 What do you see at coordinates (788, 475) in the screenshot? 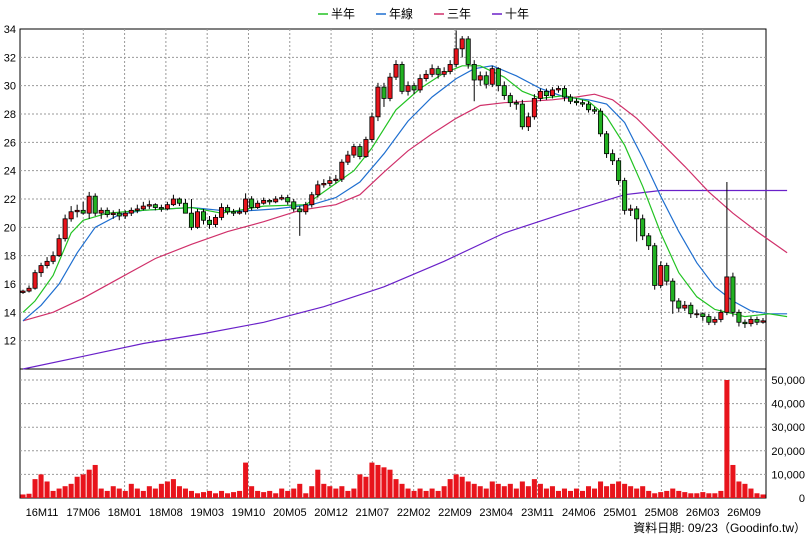
I see `volume-tick-label: 10,000` at bounding box center [788, 475].